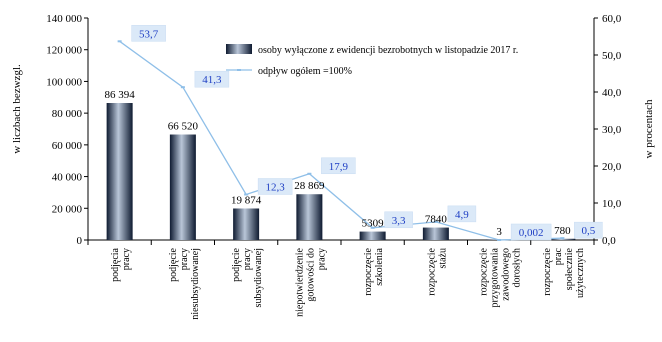 The height and width of the screenshot is (342, 662). Describe the element at coordinates (67, 209) in the screenshot. I see `left-tick-label: 20 000` at that location.